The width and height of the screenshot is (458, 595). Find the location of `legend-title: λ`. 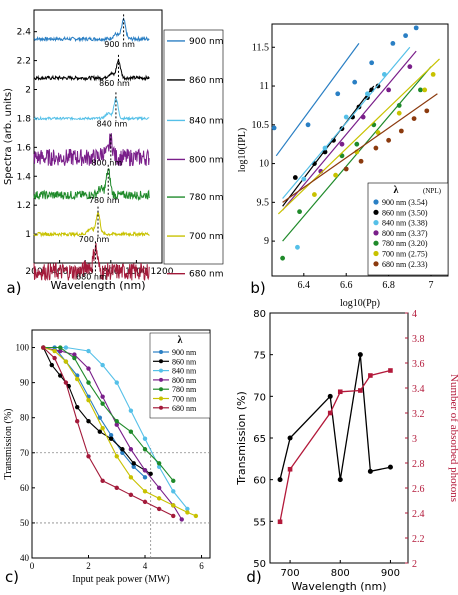

legend-title: λ is located at coordinates (396, 190).